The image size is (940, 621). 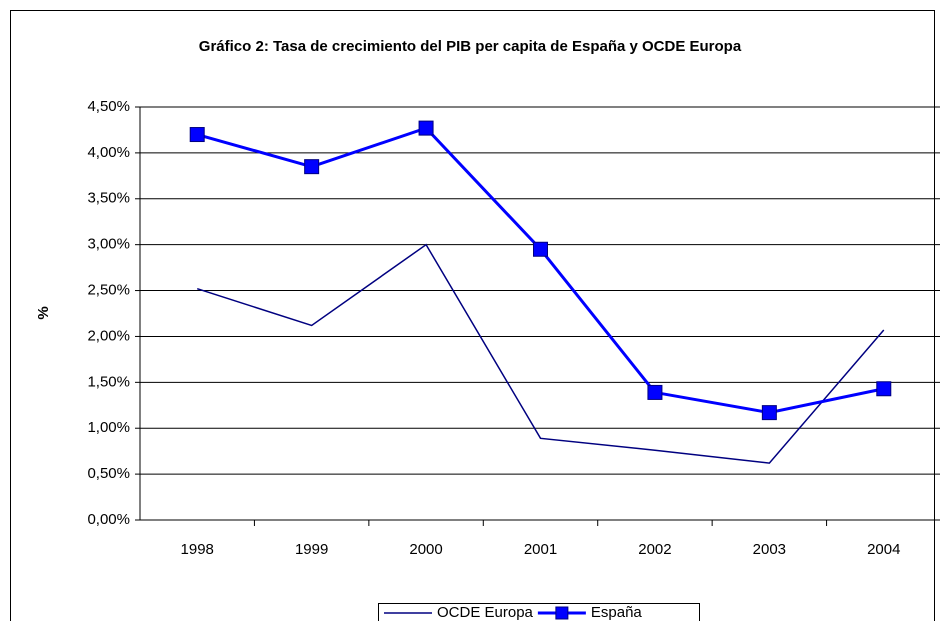 I want to click on x-tick-label: 2000, so click(x=425, y=549).